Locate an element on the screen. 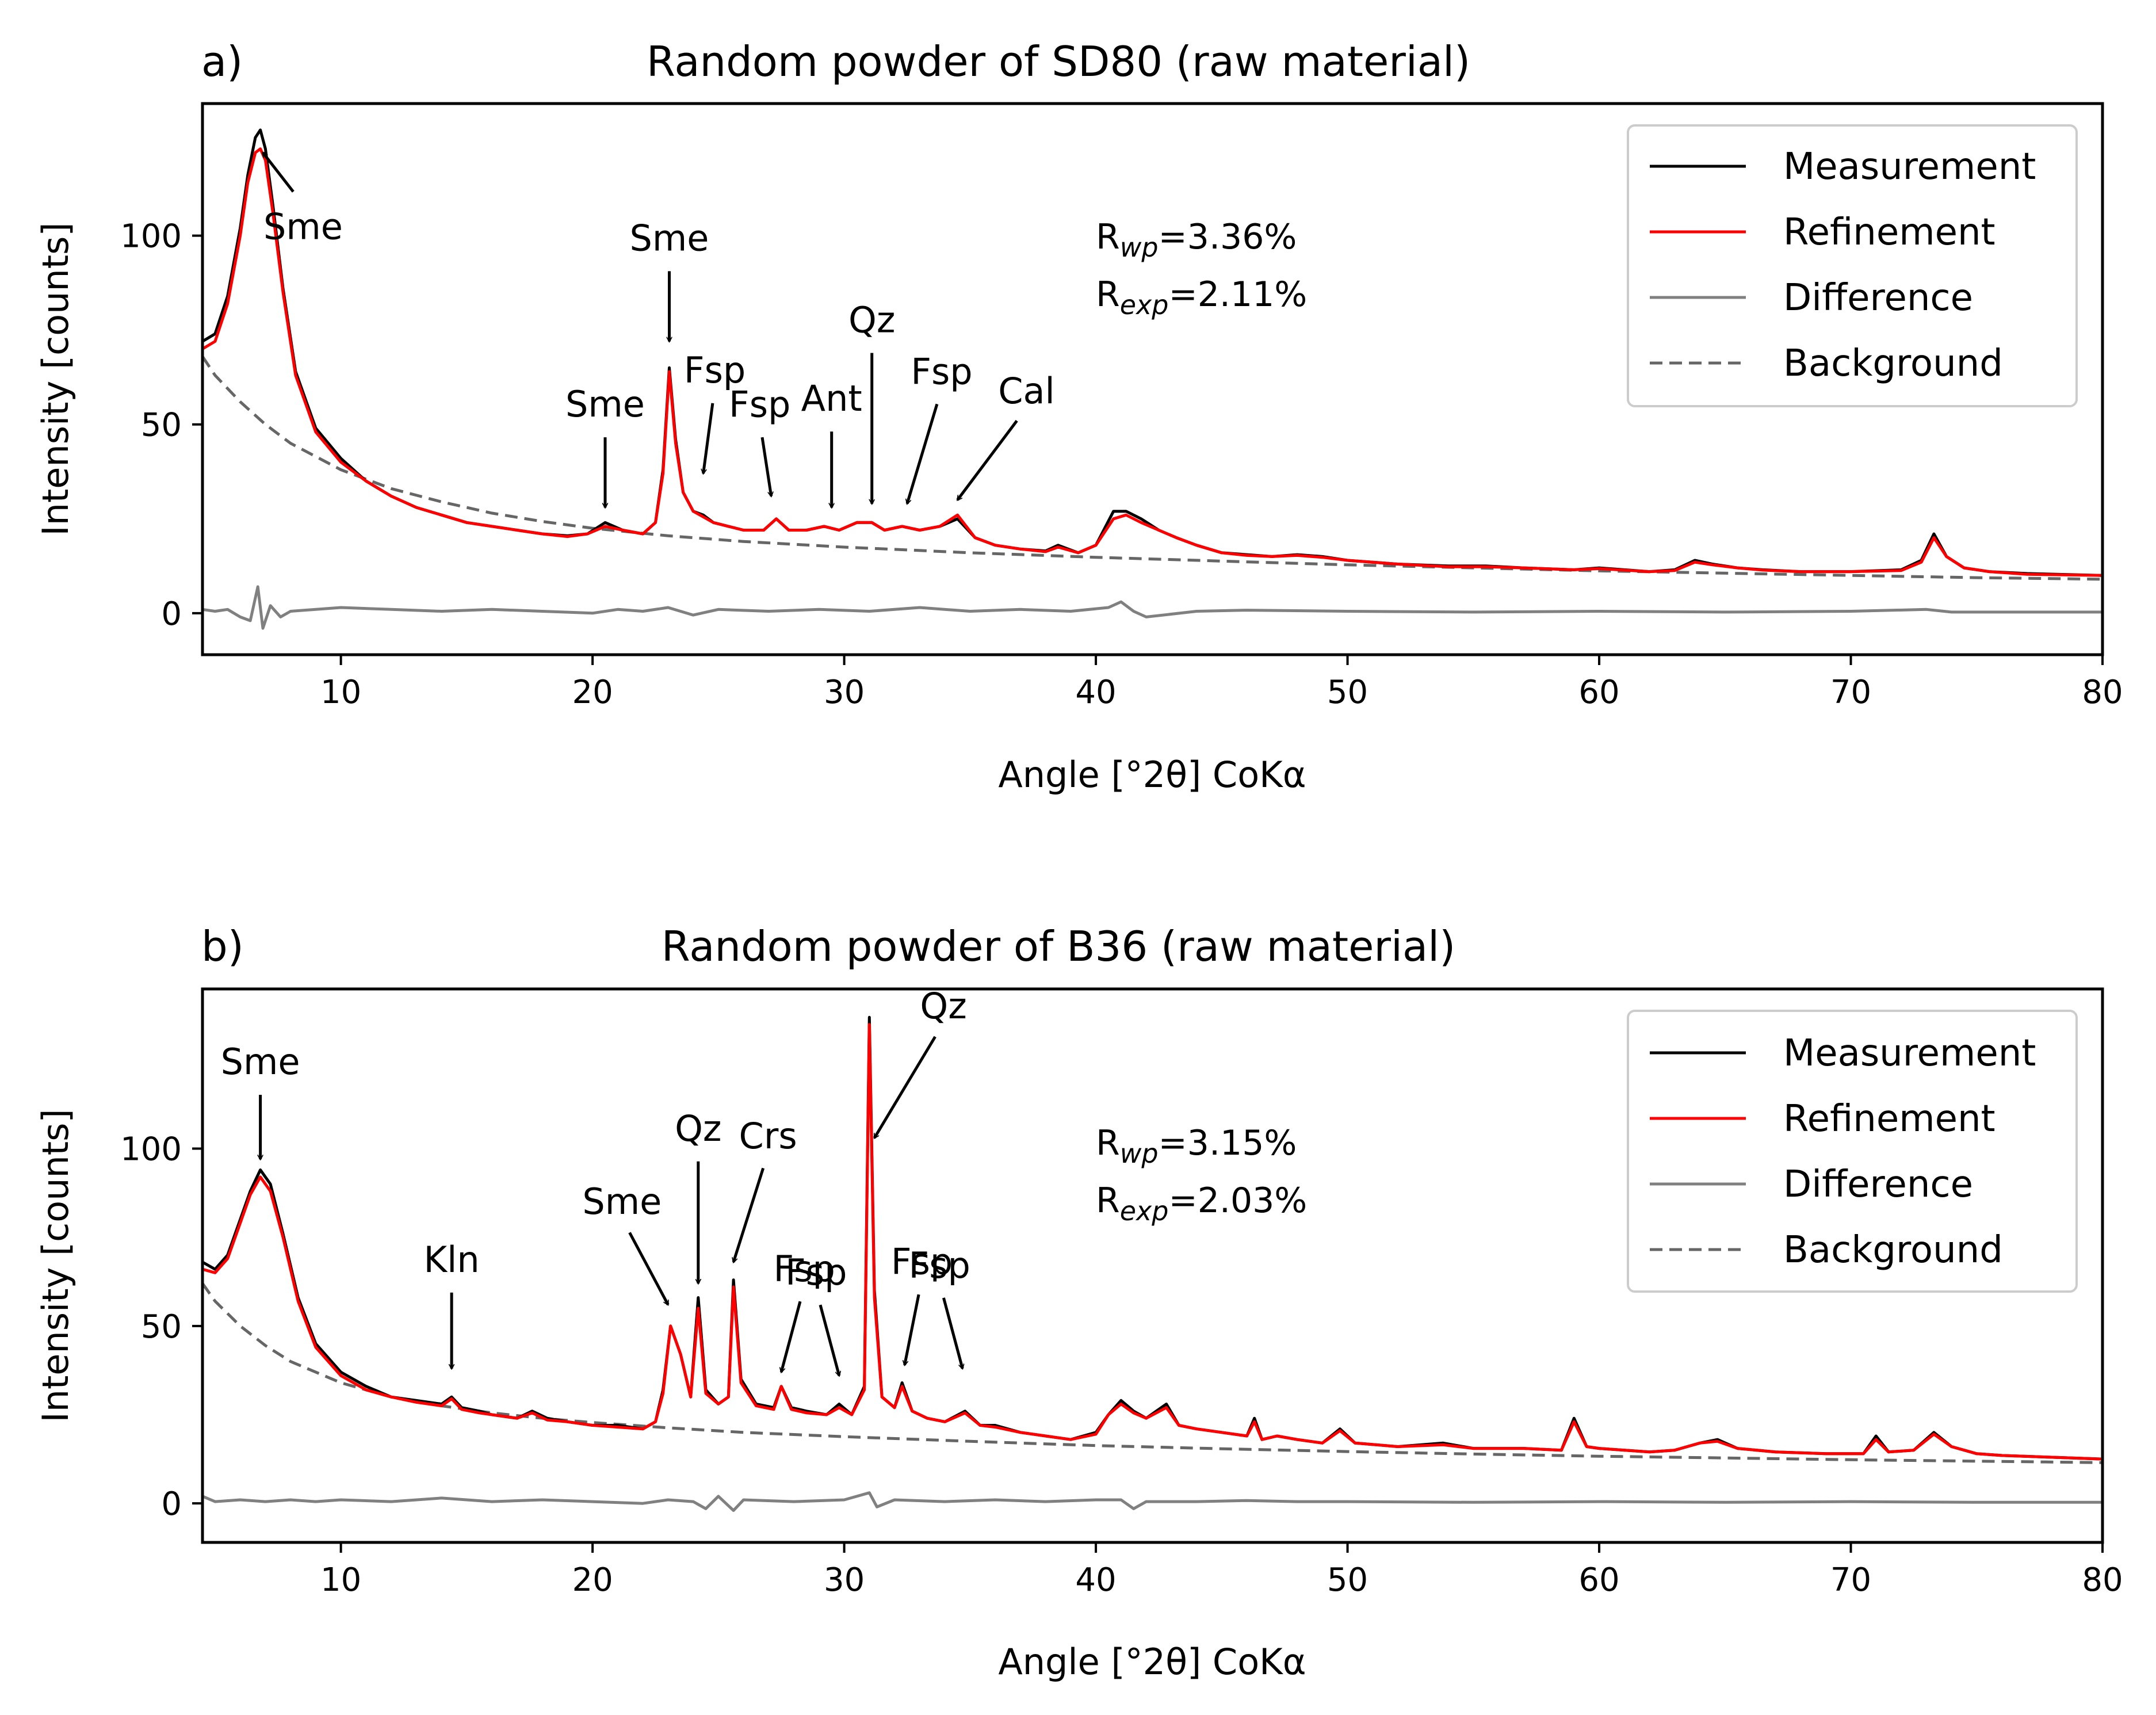 This screenshot has width=2156, height=1715. fit-stats: Rwp=3.36% Rexp=2.11% is located at coordinates (1201, 268).